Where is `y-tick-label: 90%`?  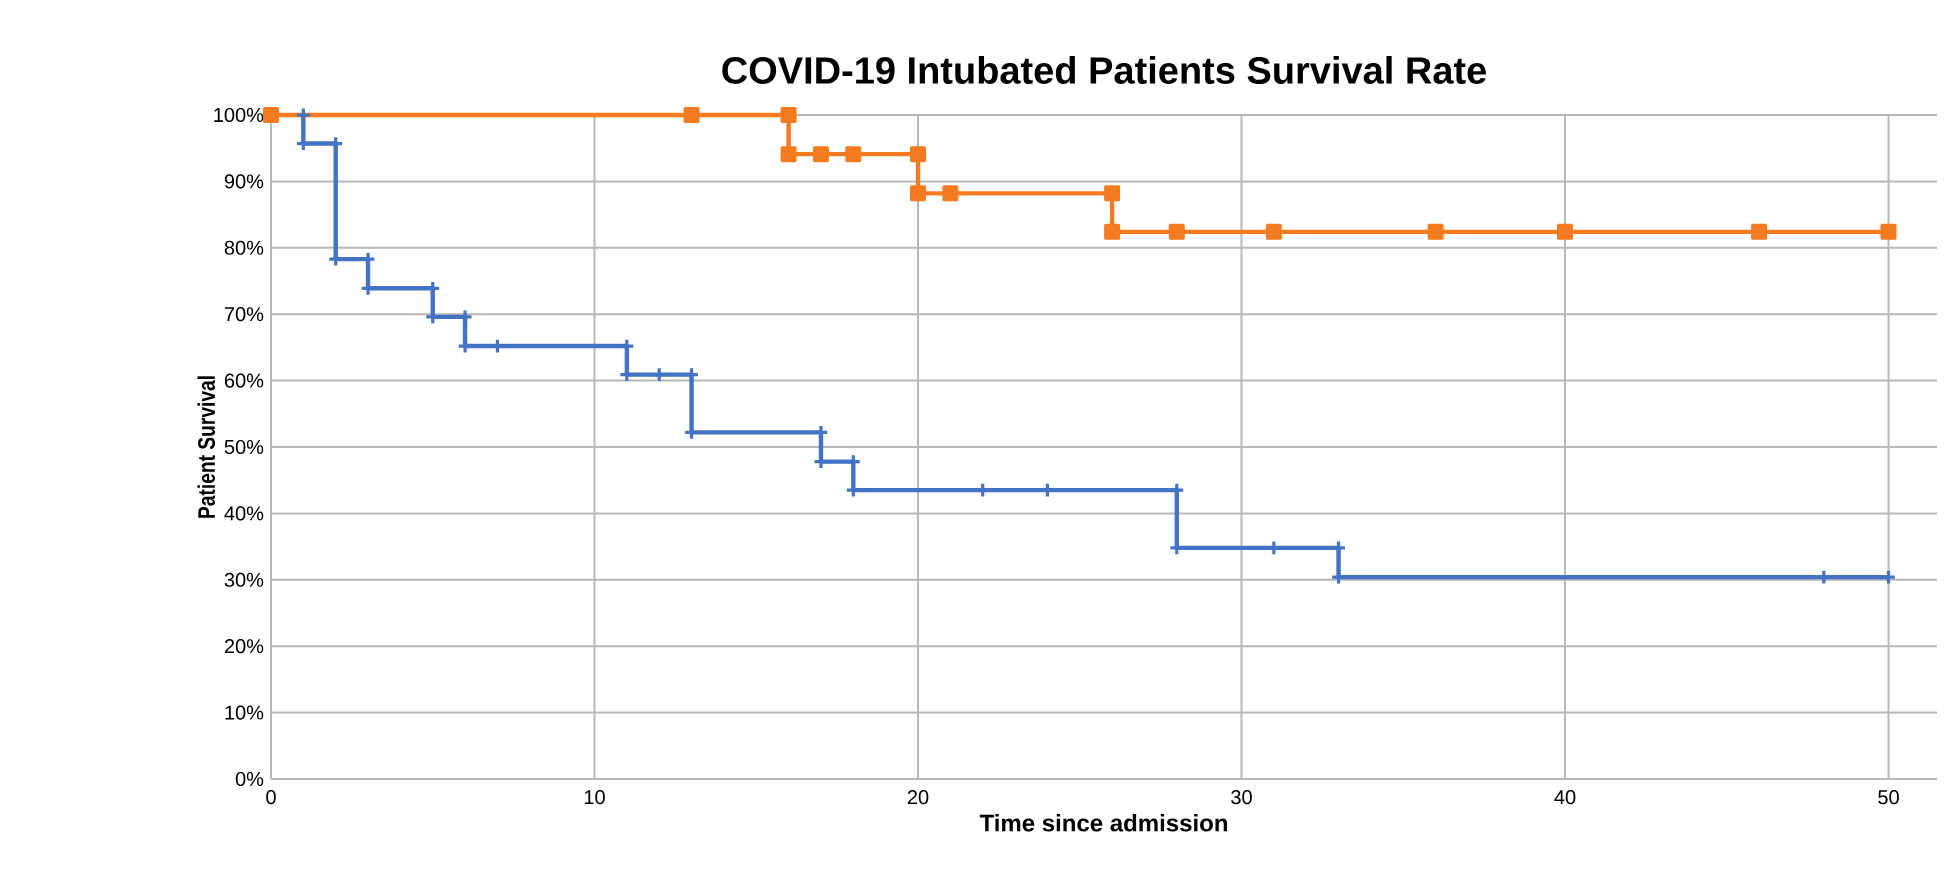
y-tick-label: 90% is located at coordinates (244, 181).